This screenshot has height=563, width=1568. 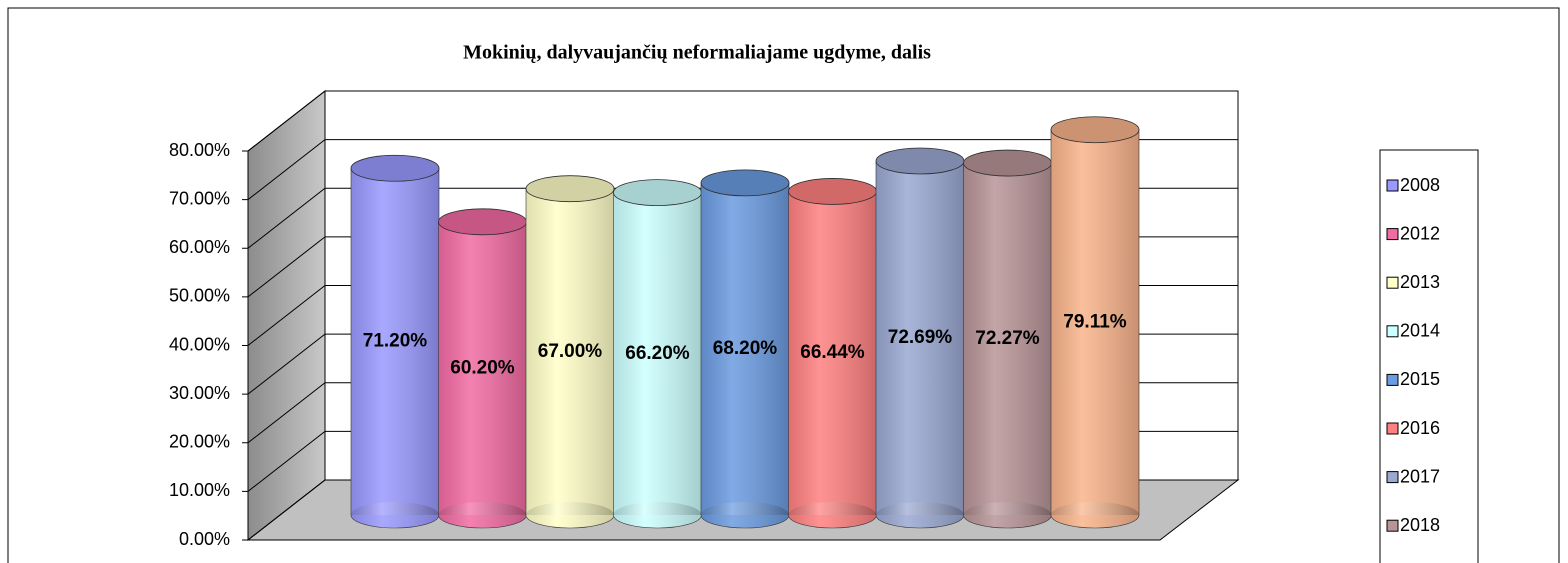 I want to click on value-label: 72.27%, so click(x=1007, y=338).